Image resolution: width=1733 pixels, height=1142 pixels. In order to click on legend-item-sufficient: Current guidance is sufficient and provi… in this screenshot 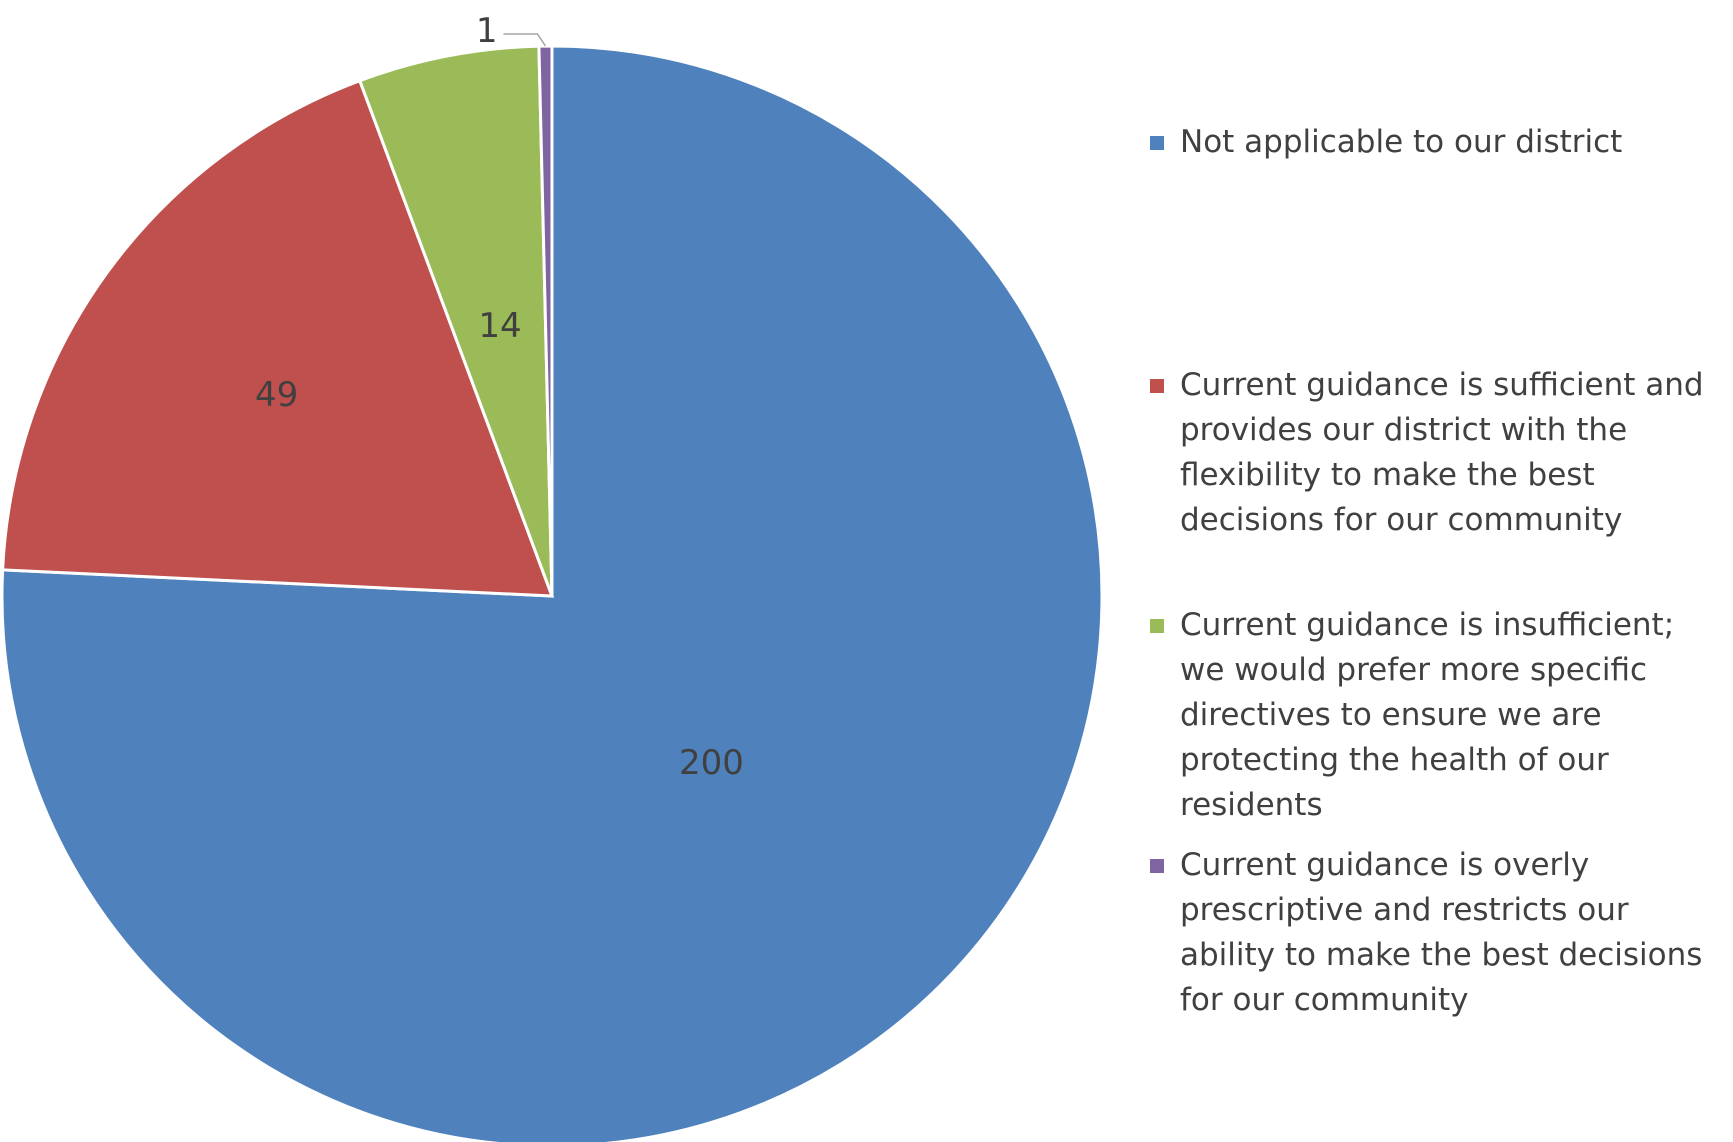, I will do `click(1435, 453)`.